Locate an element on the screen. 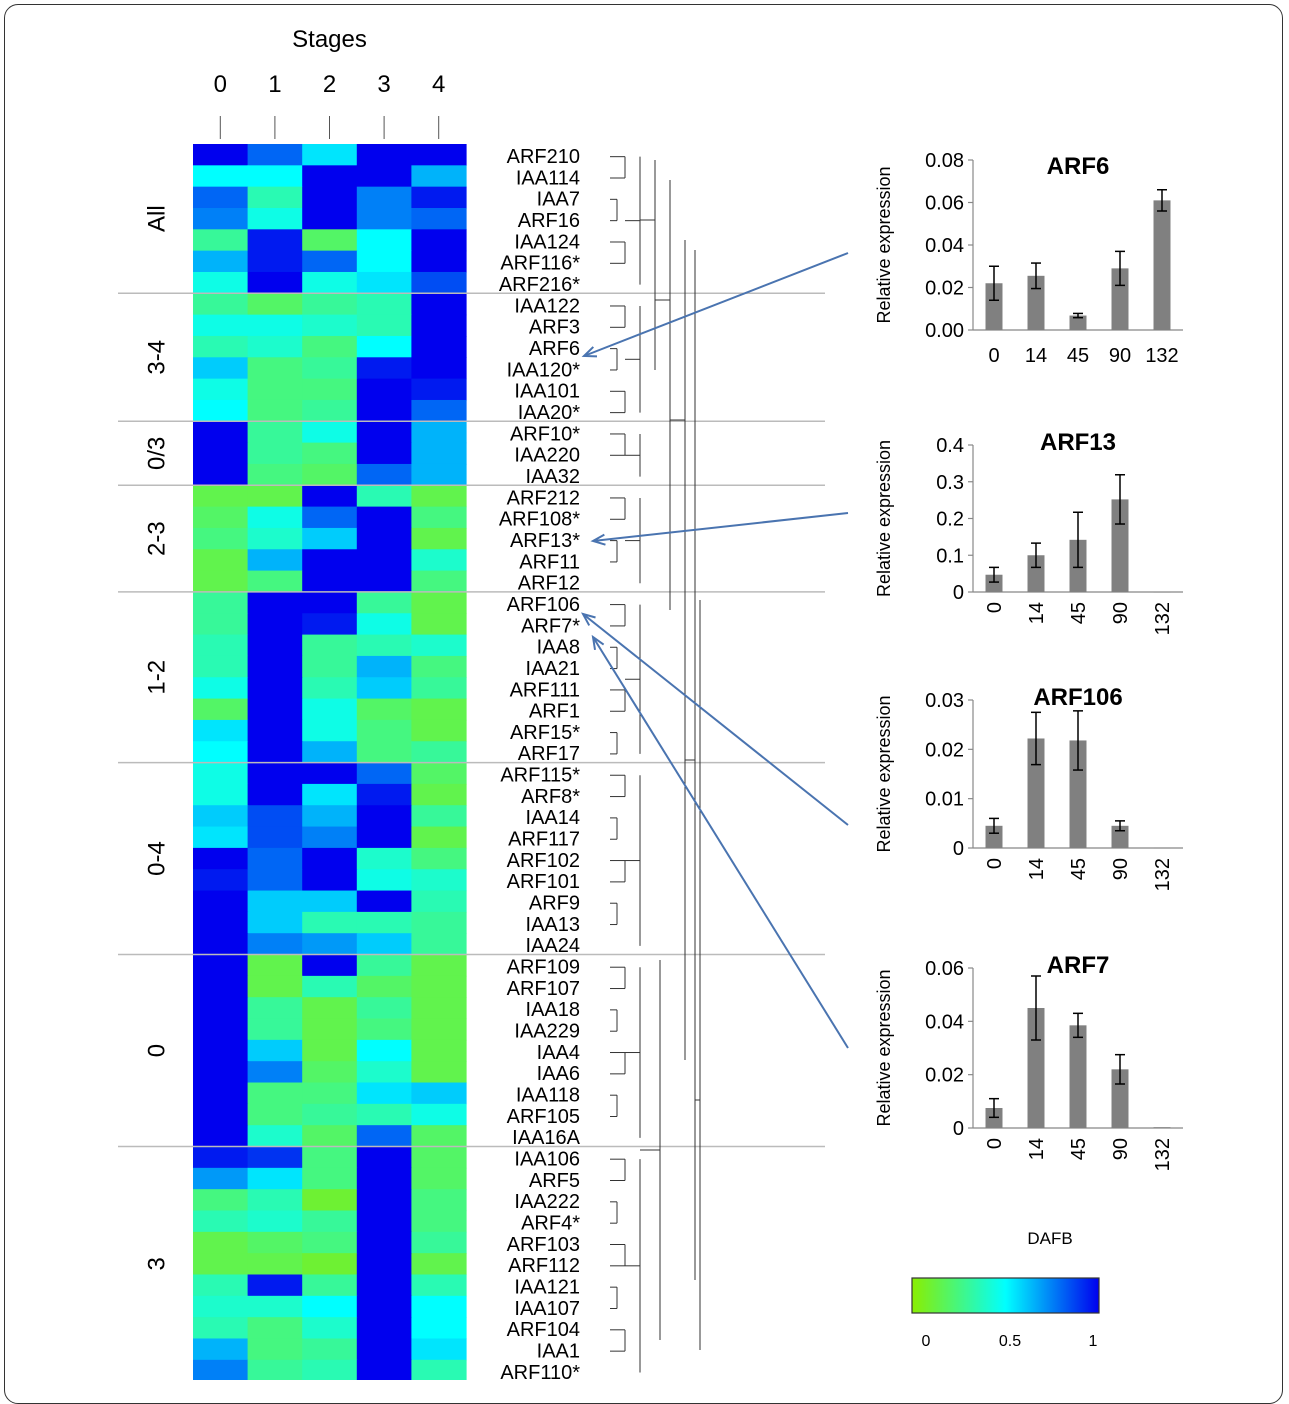 This screenshot has height=1404, width=1289. gene-label: IAA118 is located at coordinates (548, 1096).